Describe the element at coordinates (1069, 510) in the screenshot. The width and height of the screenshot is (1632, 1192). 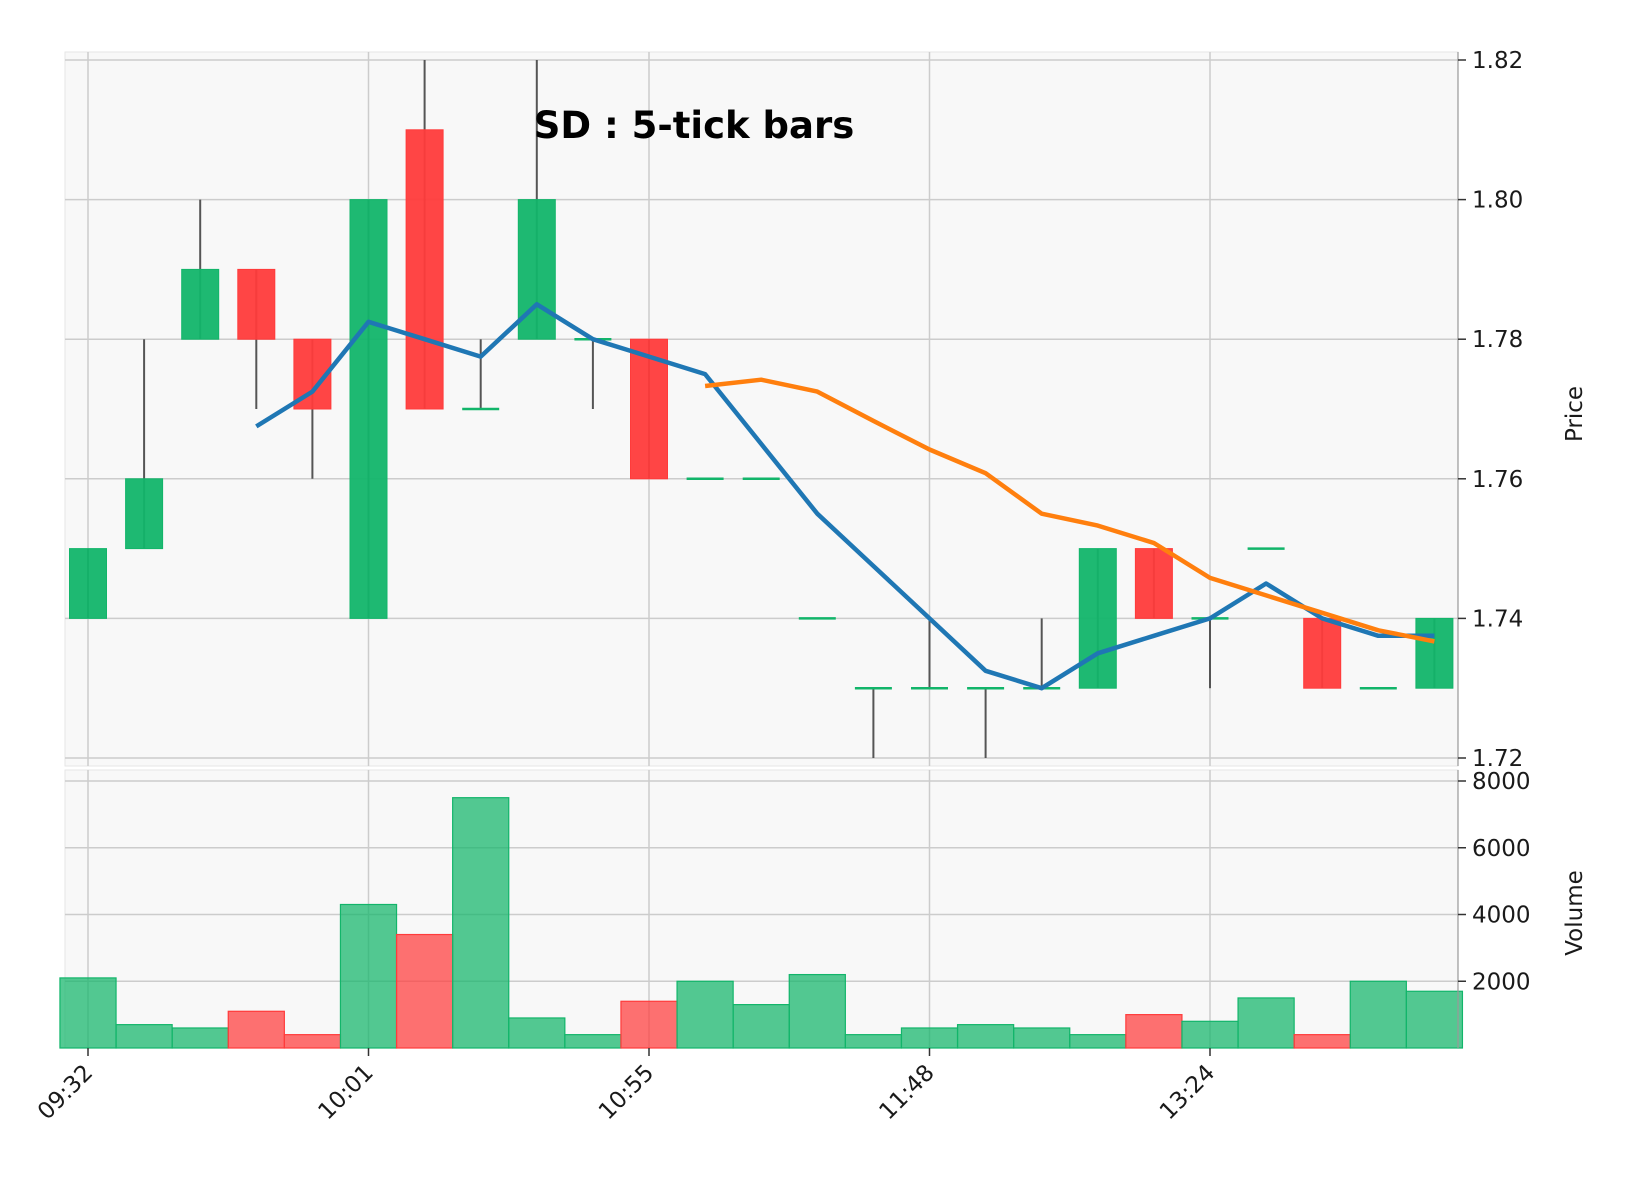
I see `moving-average-ma_long` at that location.